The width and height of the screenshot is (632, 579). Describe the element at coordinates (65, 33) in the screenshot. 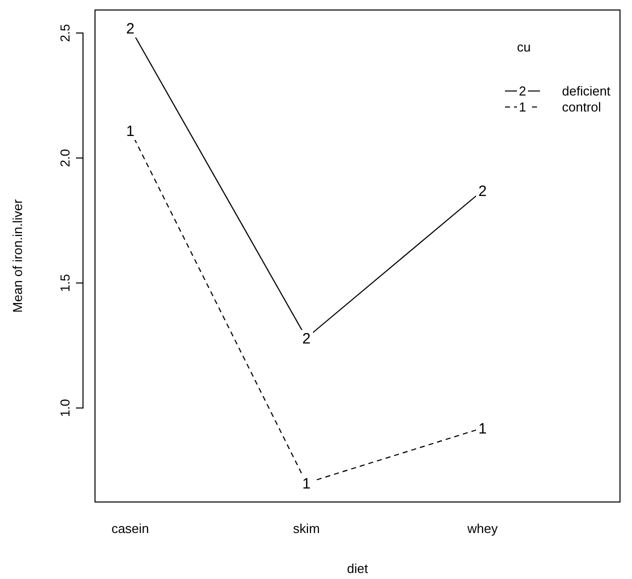

I see `y-tick-label: 2.5` at that location.